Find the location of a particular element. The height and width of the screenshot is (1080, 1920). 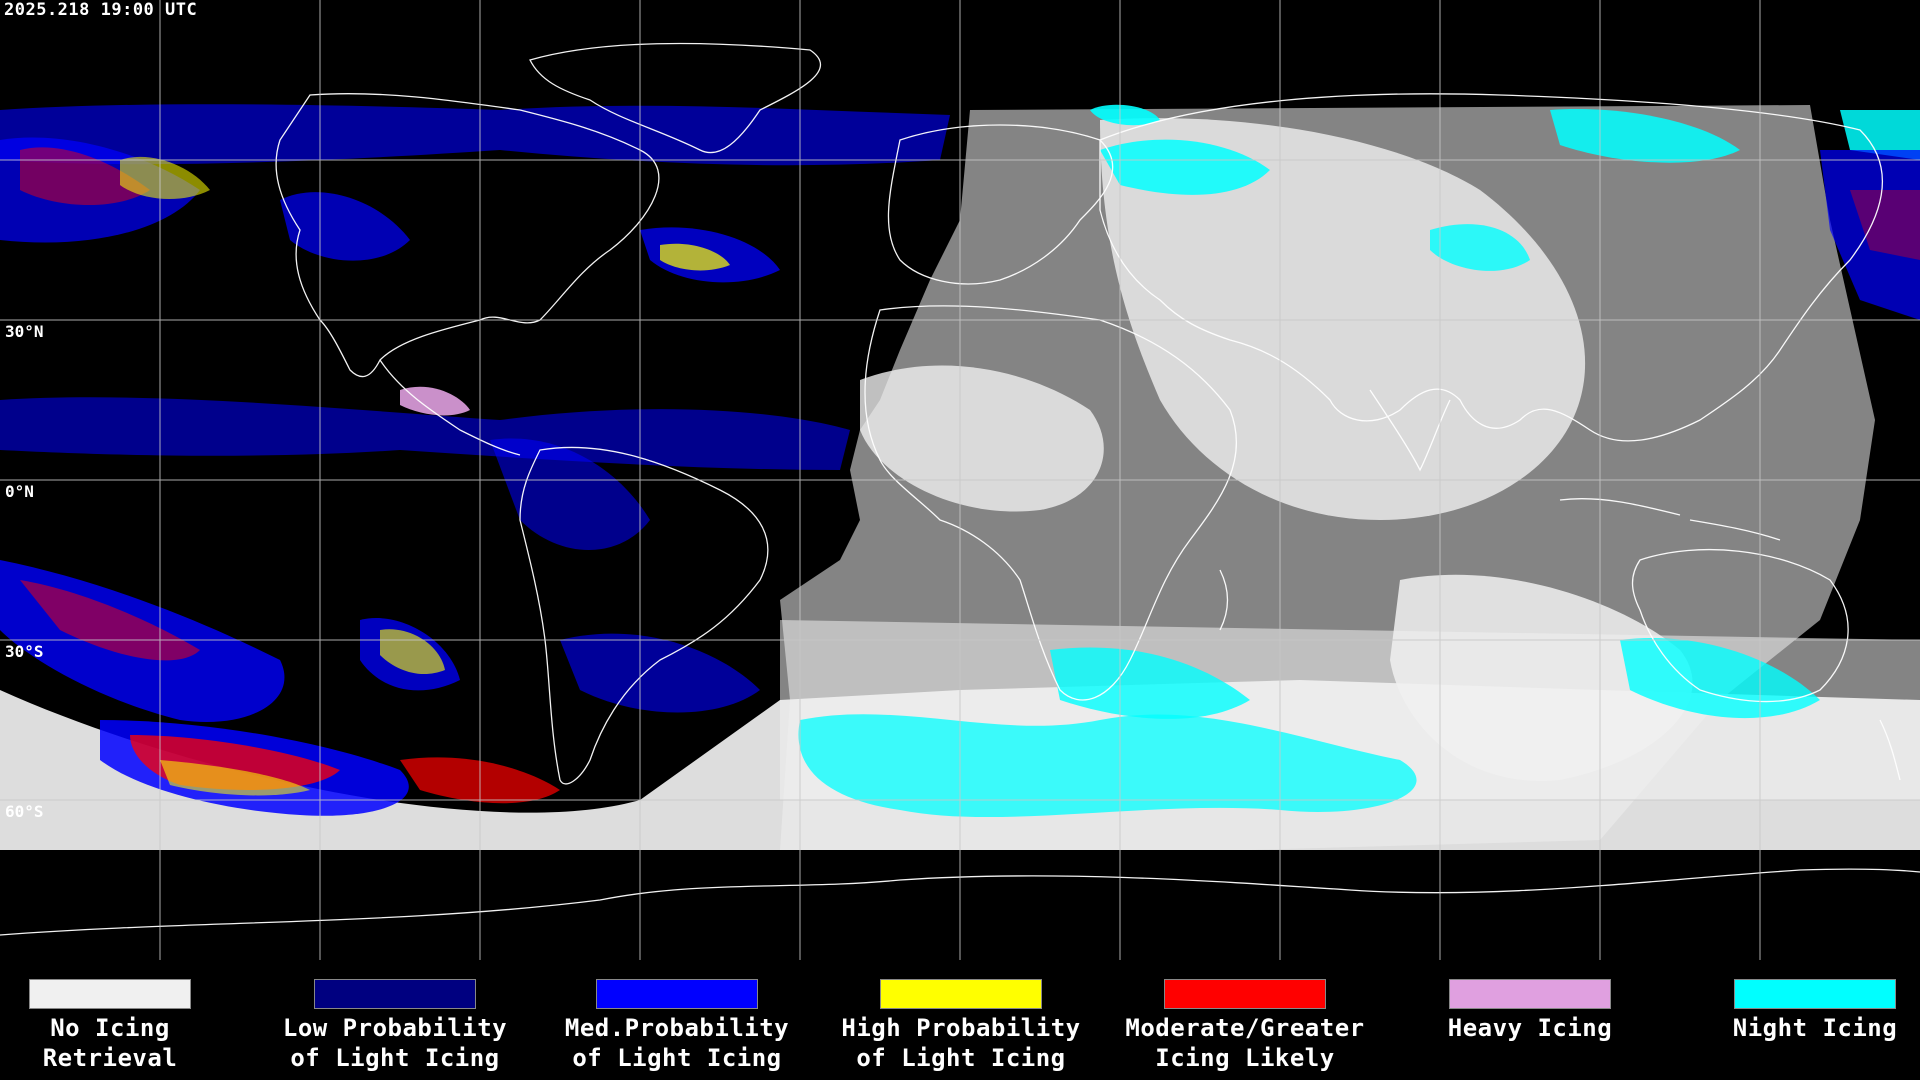

legend-label: Low Probability of Light Icing is located at coordinates (395, 1043).